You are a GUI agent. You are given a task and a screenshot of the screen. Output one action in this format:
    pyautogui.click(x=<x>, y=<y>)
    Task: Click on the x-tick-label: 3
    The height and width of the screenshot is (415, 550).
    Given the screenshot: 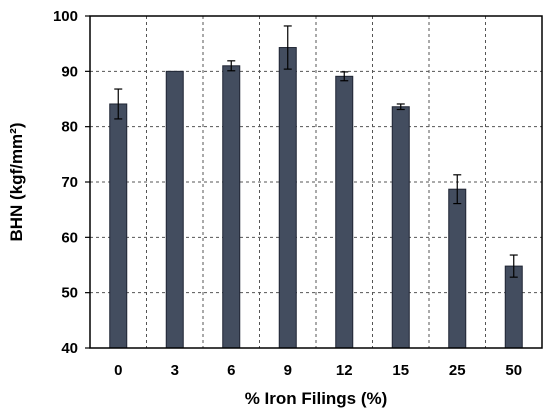 What is the action you would take?
    pyautogui.click(x=175, y=370)
    